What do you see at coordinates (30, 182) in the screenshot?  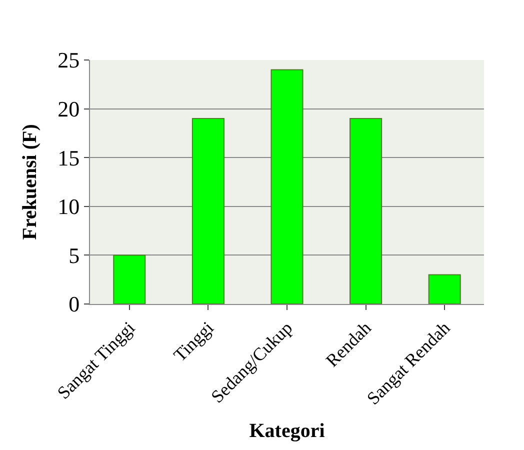 I see `y-axis-title: Frekuensi (F)` at bounding box center [30, 182].